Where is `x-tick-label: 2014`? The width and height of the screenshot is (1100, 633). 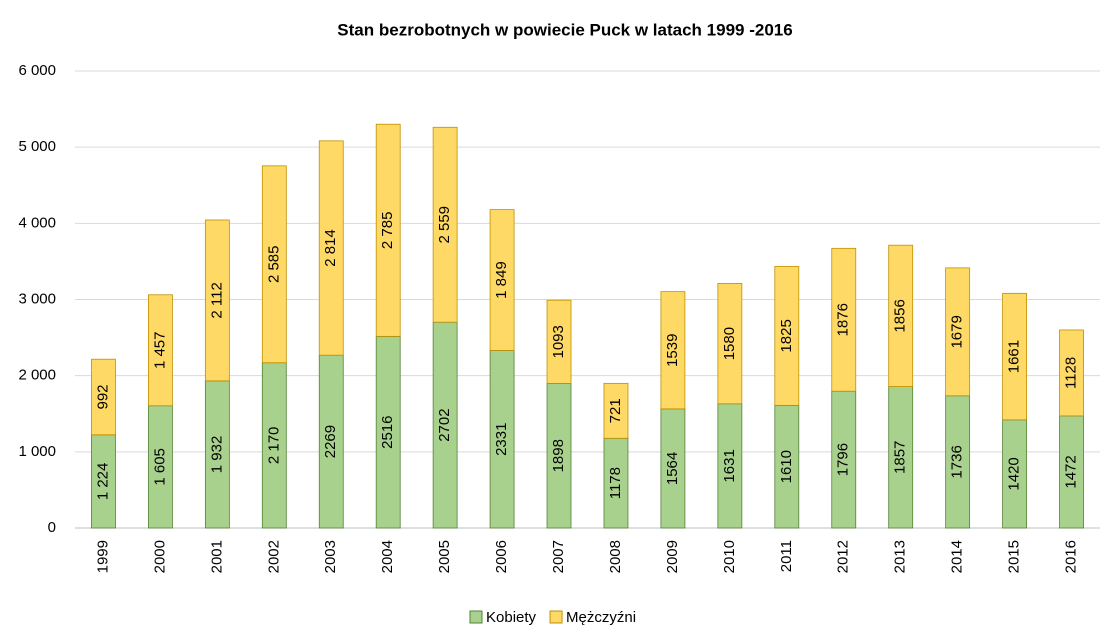
x-tick-label: 2014 is located at coordinates (957, 556).